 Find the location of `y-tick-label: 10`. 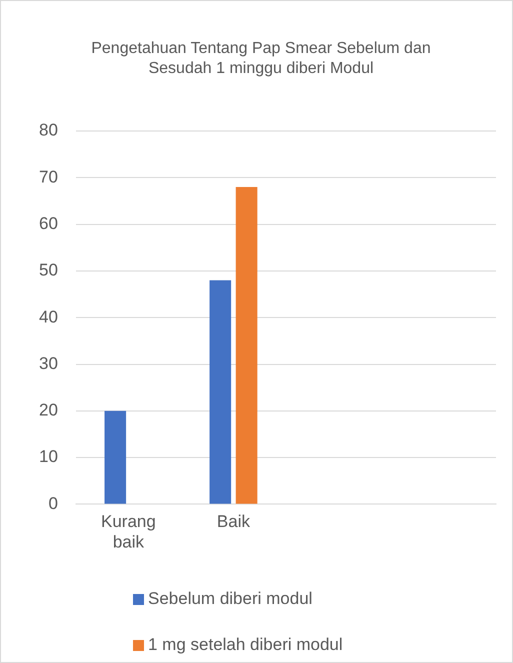

y-tick-label: 10 is located at coordinates (48, 456).